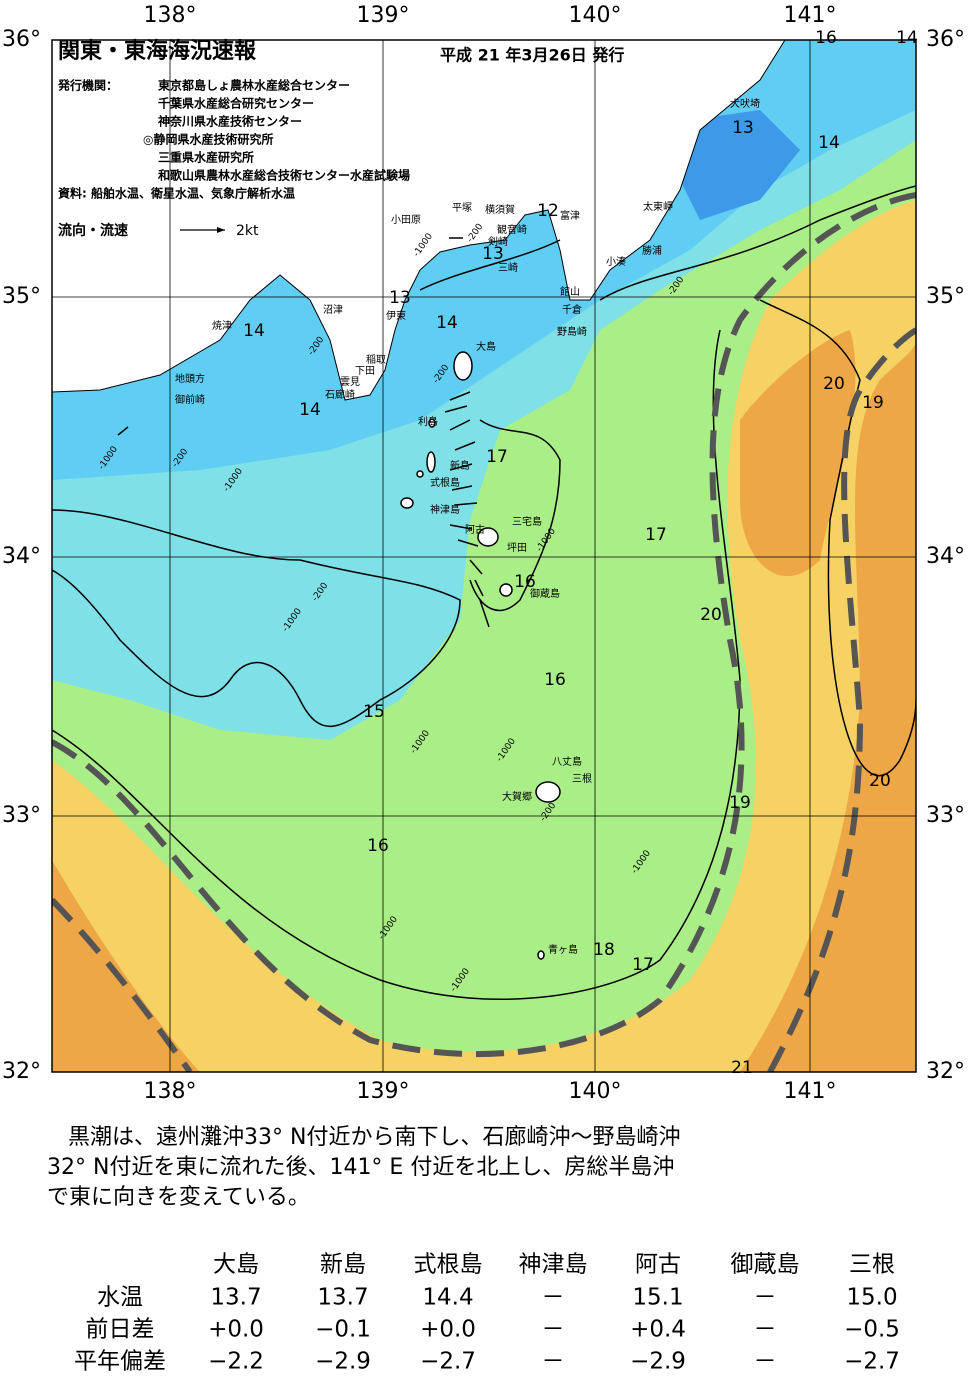 This screenshot has height=1377, width=969. Describe the element at coordinates (616, 261) in the screenshot. I see `place-name: 小湊` at that location.